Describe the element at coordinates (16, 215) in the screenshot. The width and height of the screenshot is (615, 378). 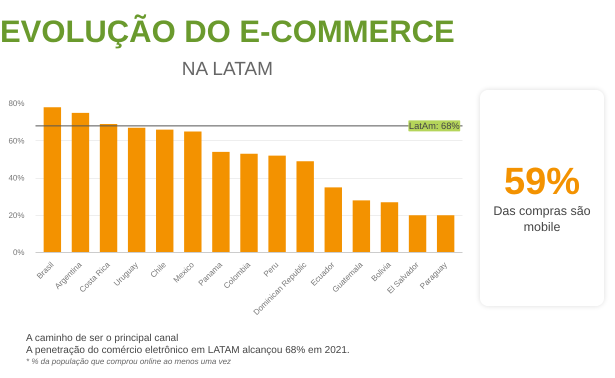
I see `y-tick-label: 20%` at that location.